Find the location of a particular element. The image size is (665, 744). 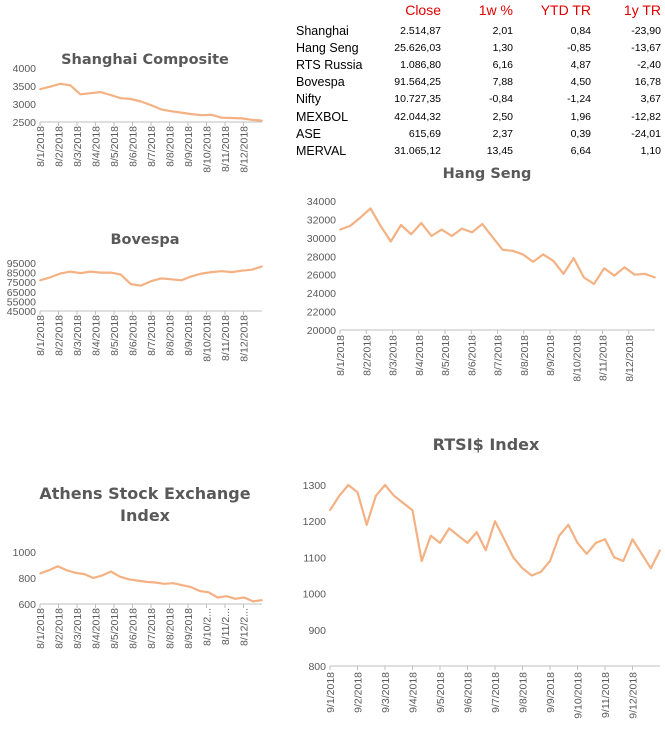

index-name-cell: MERVAL is located at coordinates (321, 150).